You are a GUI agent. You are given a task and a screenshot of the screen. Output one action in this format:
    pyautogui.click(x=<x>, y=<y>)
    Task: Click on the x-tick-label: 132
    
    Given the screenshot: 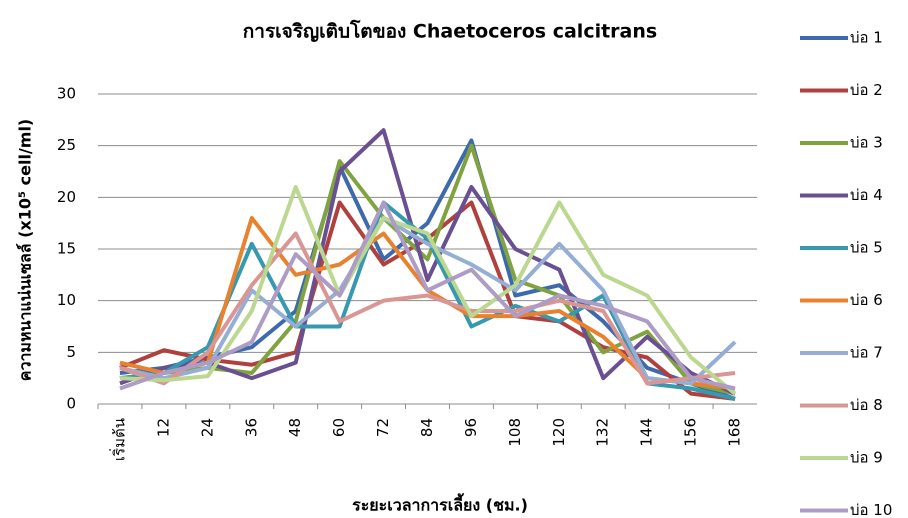 What is the action you would take?
    pyautogui.click(x=603, y=432)
    